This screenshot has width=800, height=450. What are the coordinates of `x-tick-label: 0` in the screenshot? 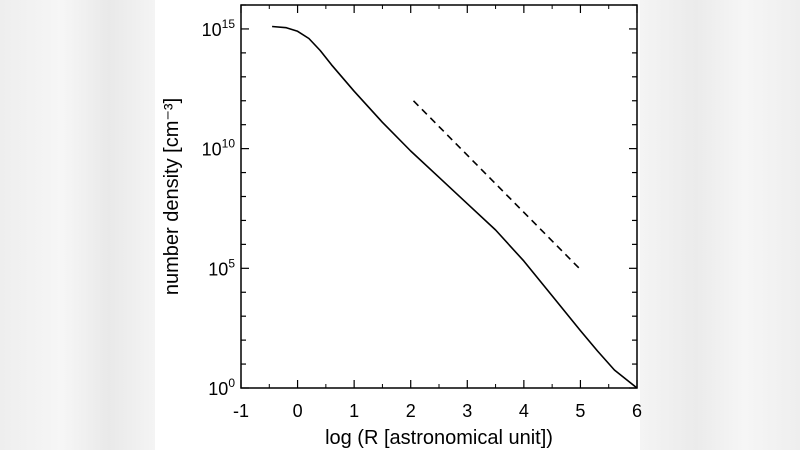 It's located at (298, 411).